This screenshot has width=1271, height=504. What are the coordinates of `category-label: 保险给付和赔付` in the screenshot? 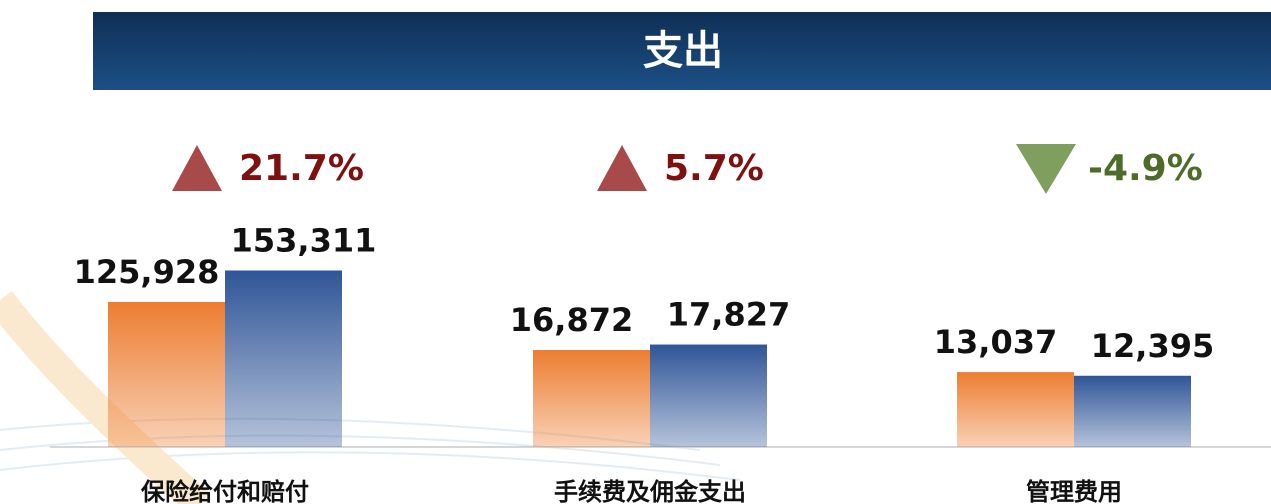 It's located at (224, 491).